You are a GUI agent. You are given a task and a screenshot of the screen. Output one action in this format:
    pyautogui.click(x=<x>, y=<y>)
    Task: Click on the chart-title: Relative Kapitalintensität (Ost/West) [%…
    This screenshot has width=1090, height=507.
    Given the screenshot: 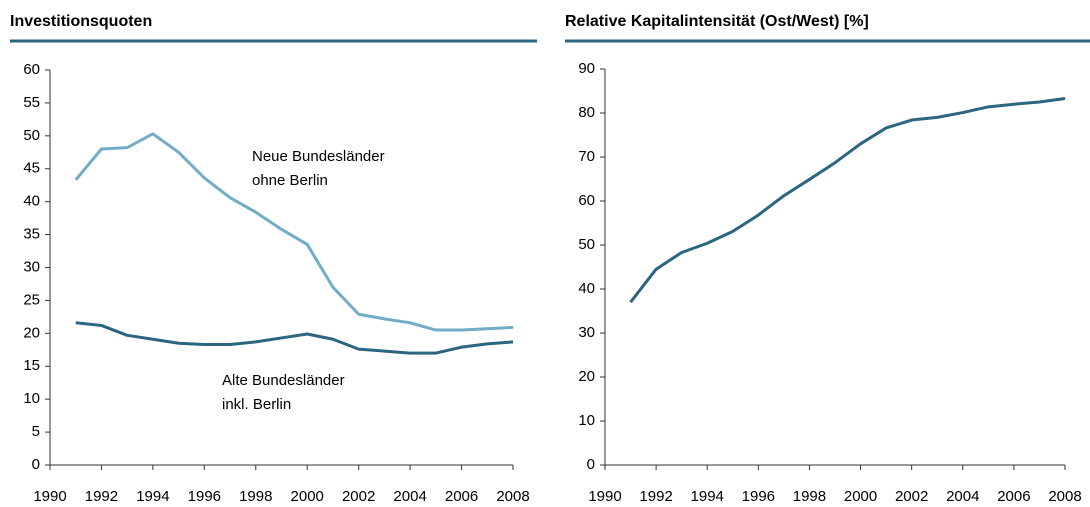 What is the action you would take?
    pyautogui.click(x=717, y=21)
    